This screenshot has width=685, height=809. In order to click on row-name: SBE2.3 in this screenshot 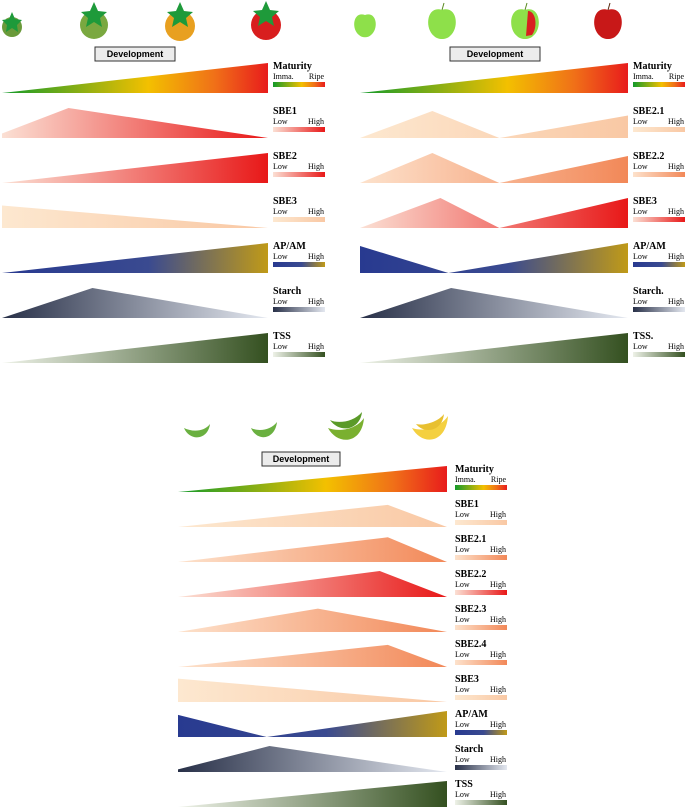, I will do `click(470, 609)`.